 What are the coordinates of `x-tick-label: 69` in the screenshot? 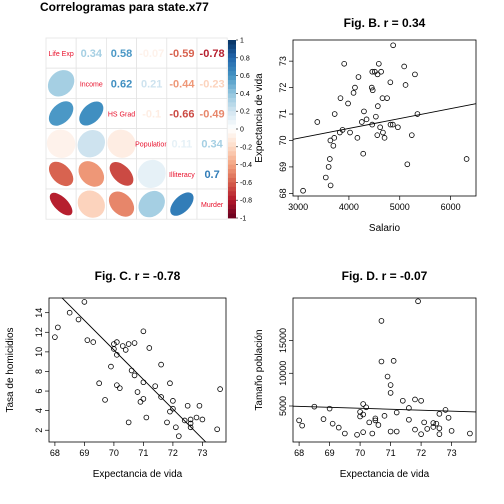 It's located at (84, 453).